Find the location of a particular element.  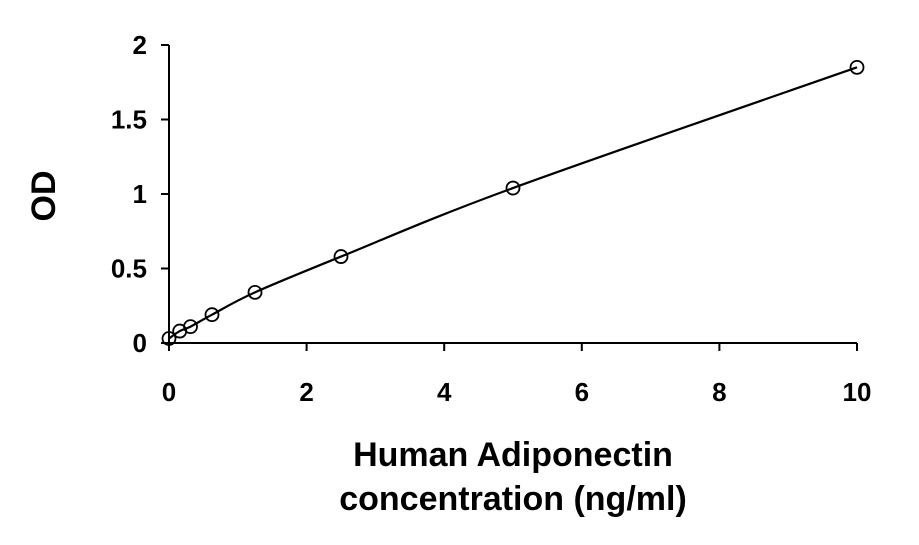

y-tick-label: 1.5 is located at coordinates (129, 120).